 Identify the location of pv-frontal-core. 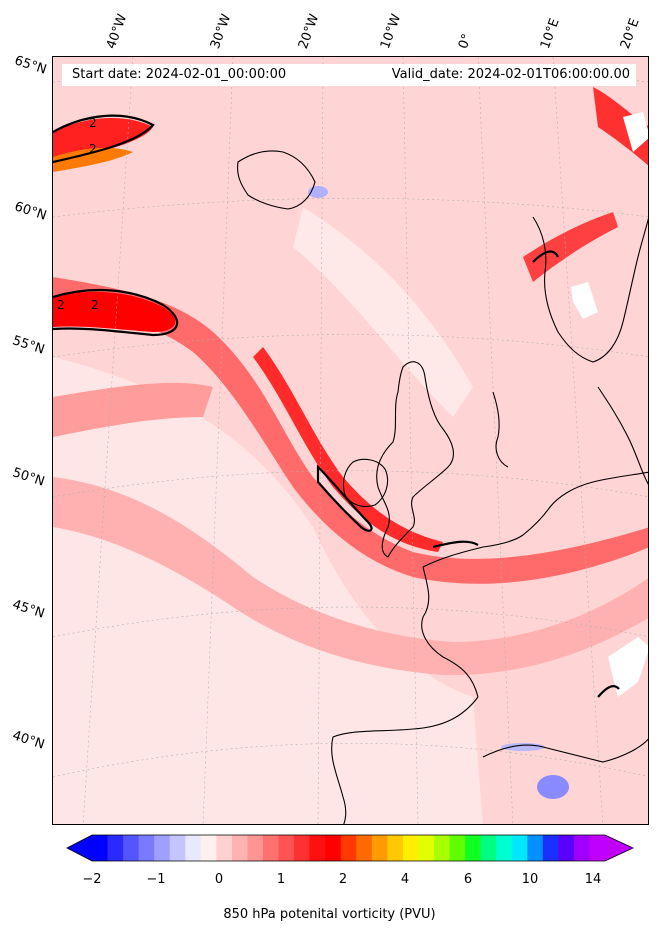
(348, 449).